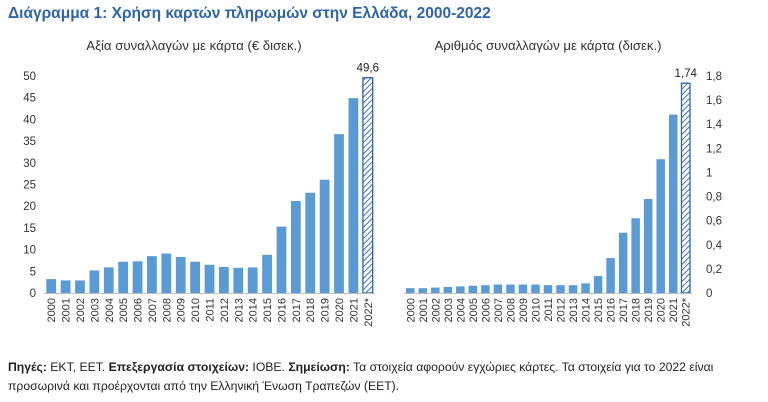  I want to click on value-xtick-label: 2022*, so click(369, 311).